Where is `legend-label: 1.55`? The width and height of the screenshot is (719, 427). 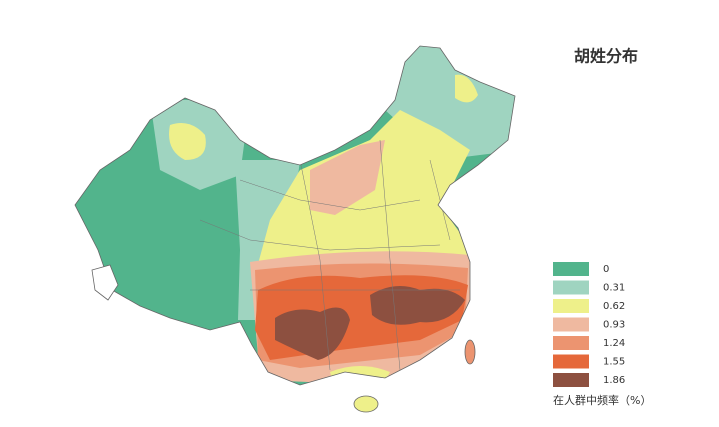
legend-label: 1.55 is located at coordinates (614, 362).